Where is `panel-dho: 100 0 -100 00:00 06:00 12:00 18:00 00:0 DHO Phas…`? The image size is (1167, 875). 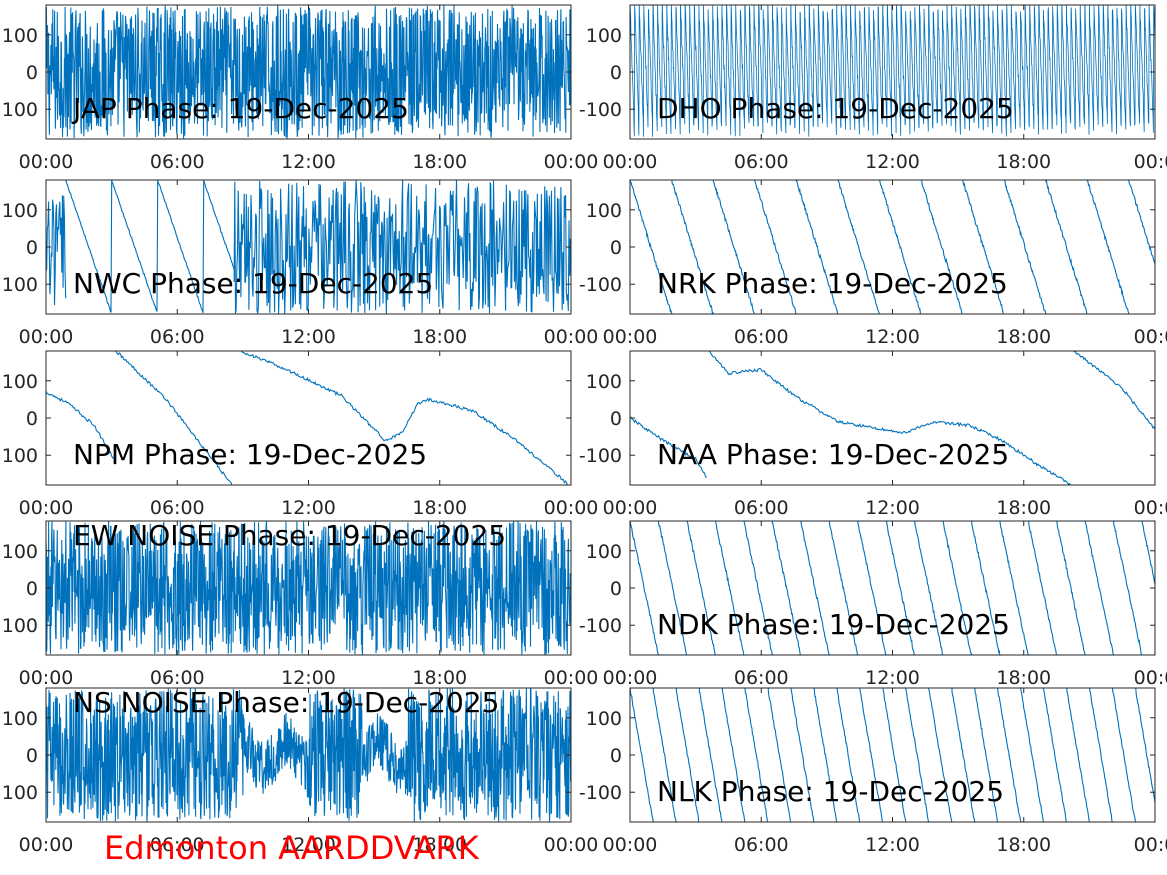
panel-dho: 100 0 -100 00:00 06:00 12:00 18:00 00:0 DHO Phas… is located at coordinates (873, 88).